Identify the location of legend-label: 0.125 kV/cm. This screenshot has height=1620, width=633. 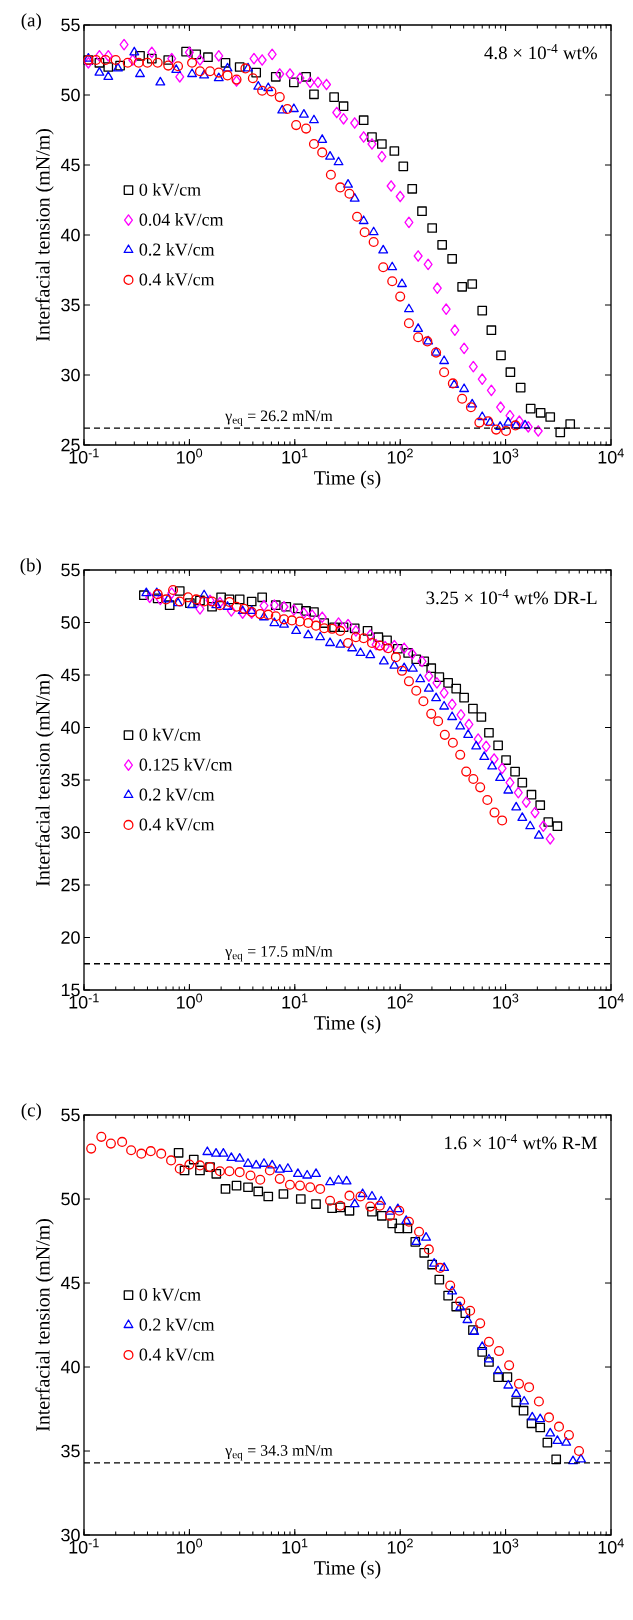
(186, 764).